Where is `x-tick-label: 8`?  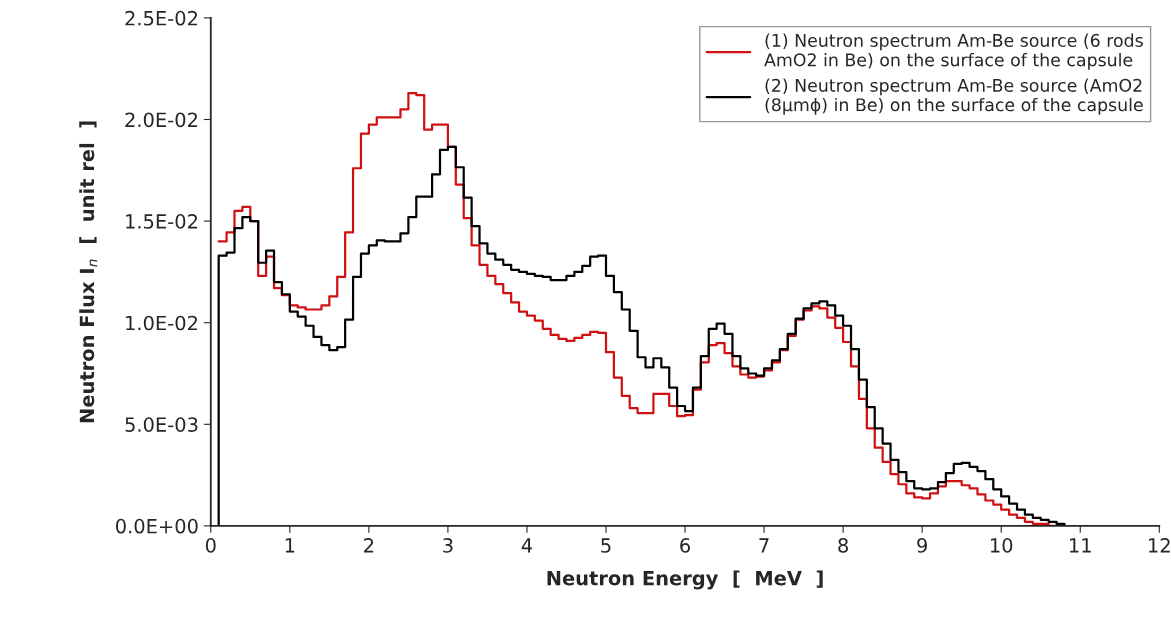
x-tick-label: 8 is located at coordinates (843, 545).